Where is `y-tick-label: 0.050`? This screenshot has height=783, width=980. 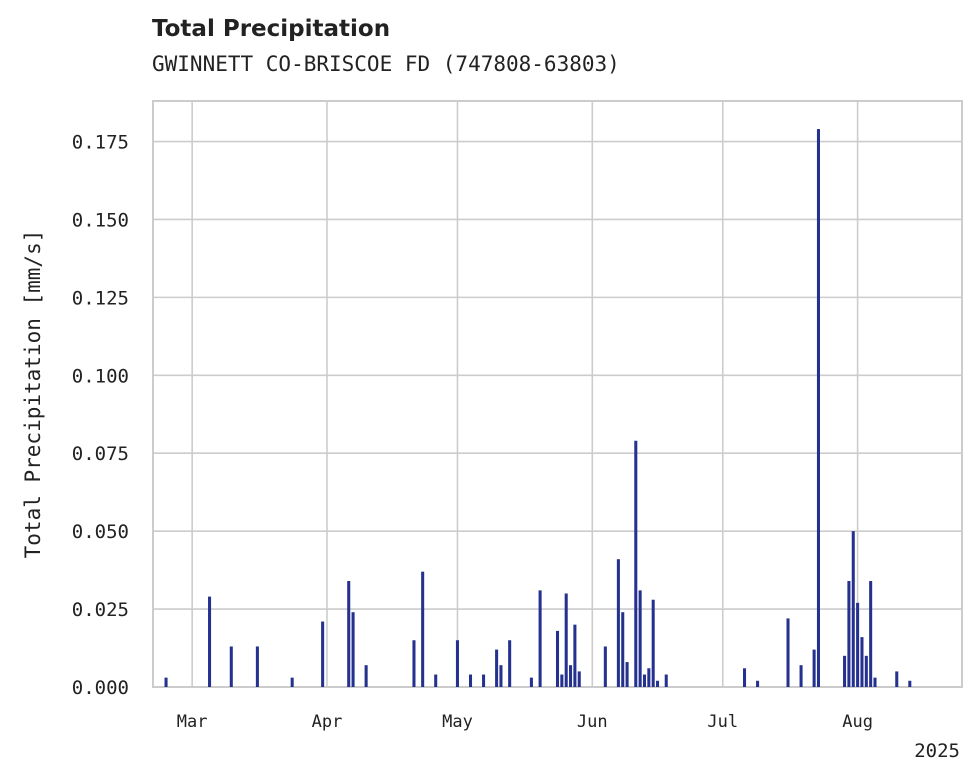
y-tick-label: 0.050 is located at coordinates (100, 532).